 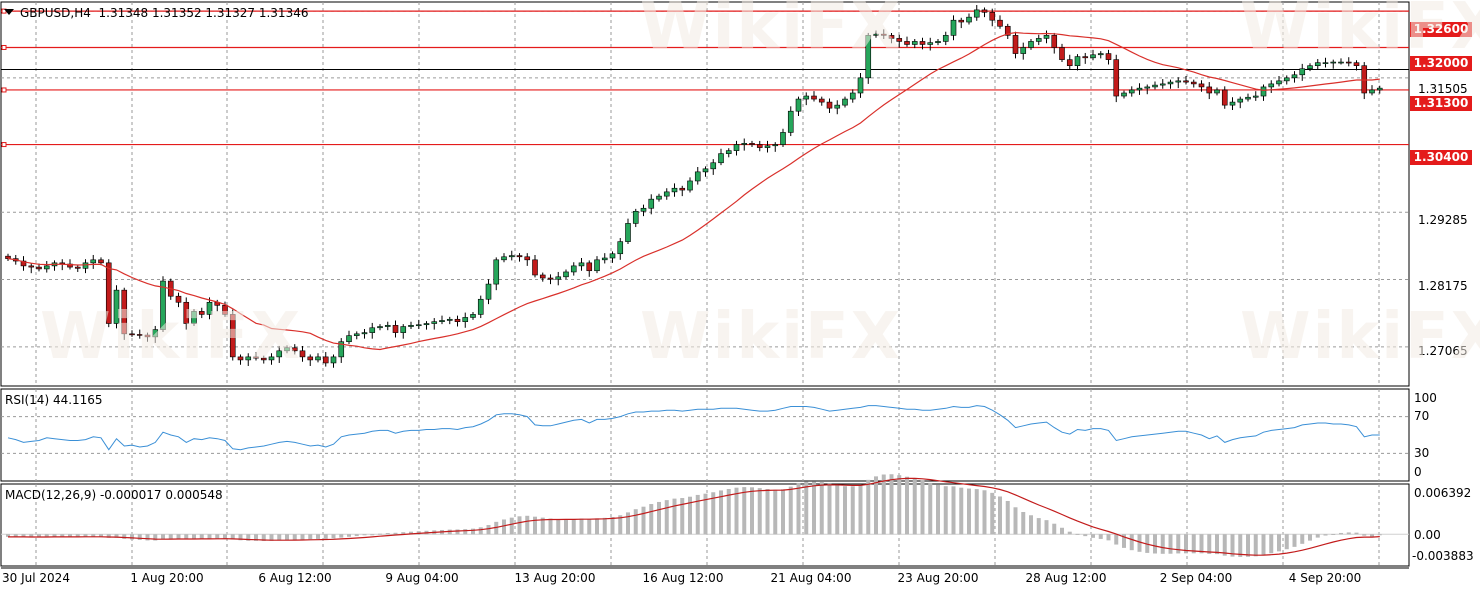 I want to click on current-price-label: 1.31505, so click(x=1443, y=89).